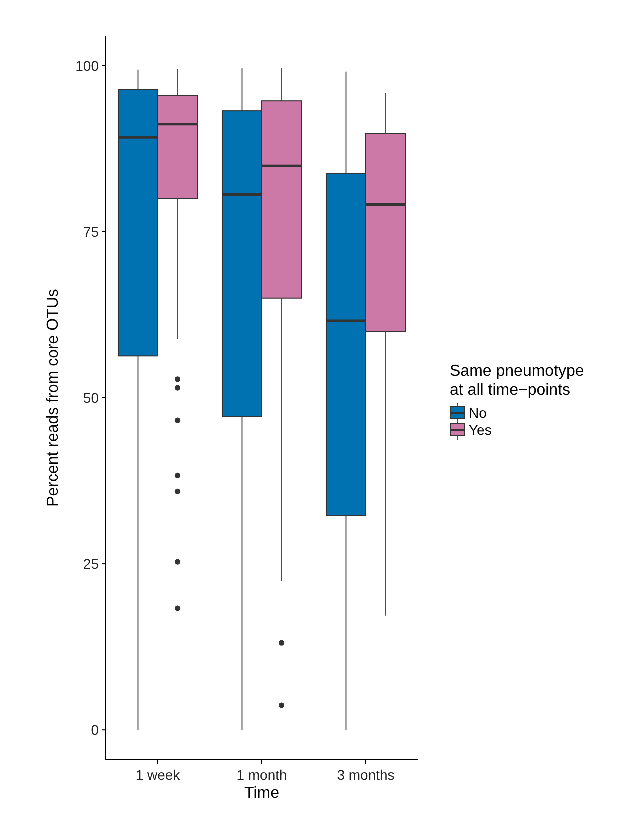  What do you see at coordinates (91, 232) in the screenshot?
I see `y-tick-label: 75` at bounding box center [91, 232].